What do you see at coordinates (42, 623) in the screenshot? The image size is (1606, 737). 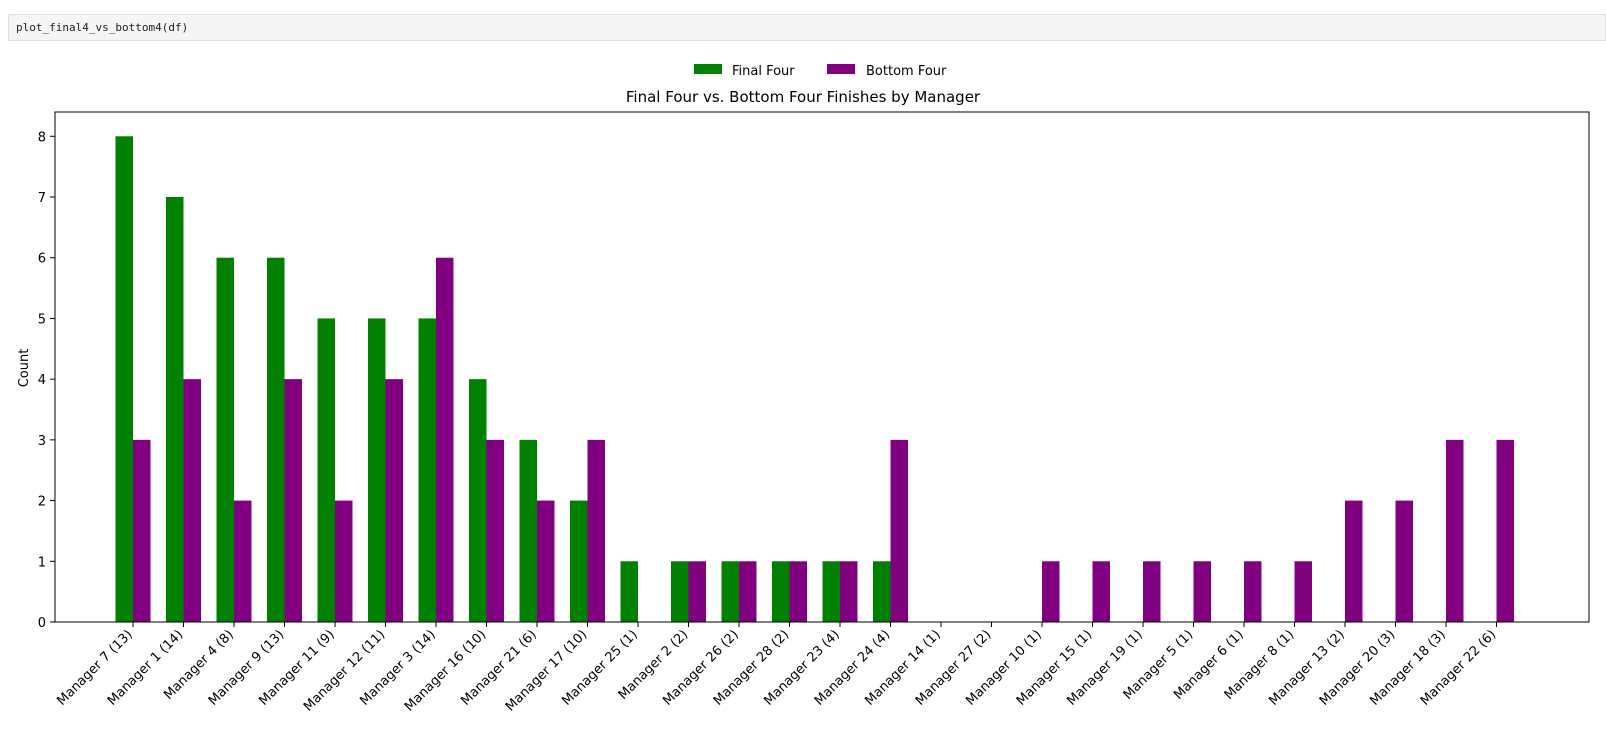 I see `y-tick-label: 0` at bounding box center [42, 623].